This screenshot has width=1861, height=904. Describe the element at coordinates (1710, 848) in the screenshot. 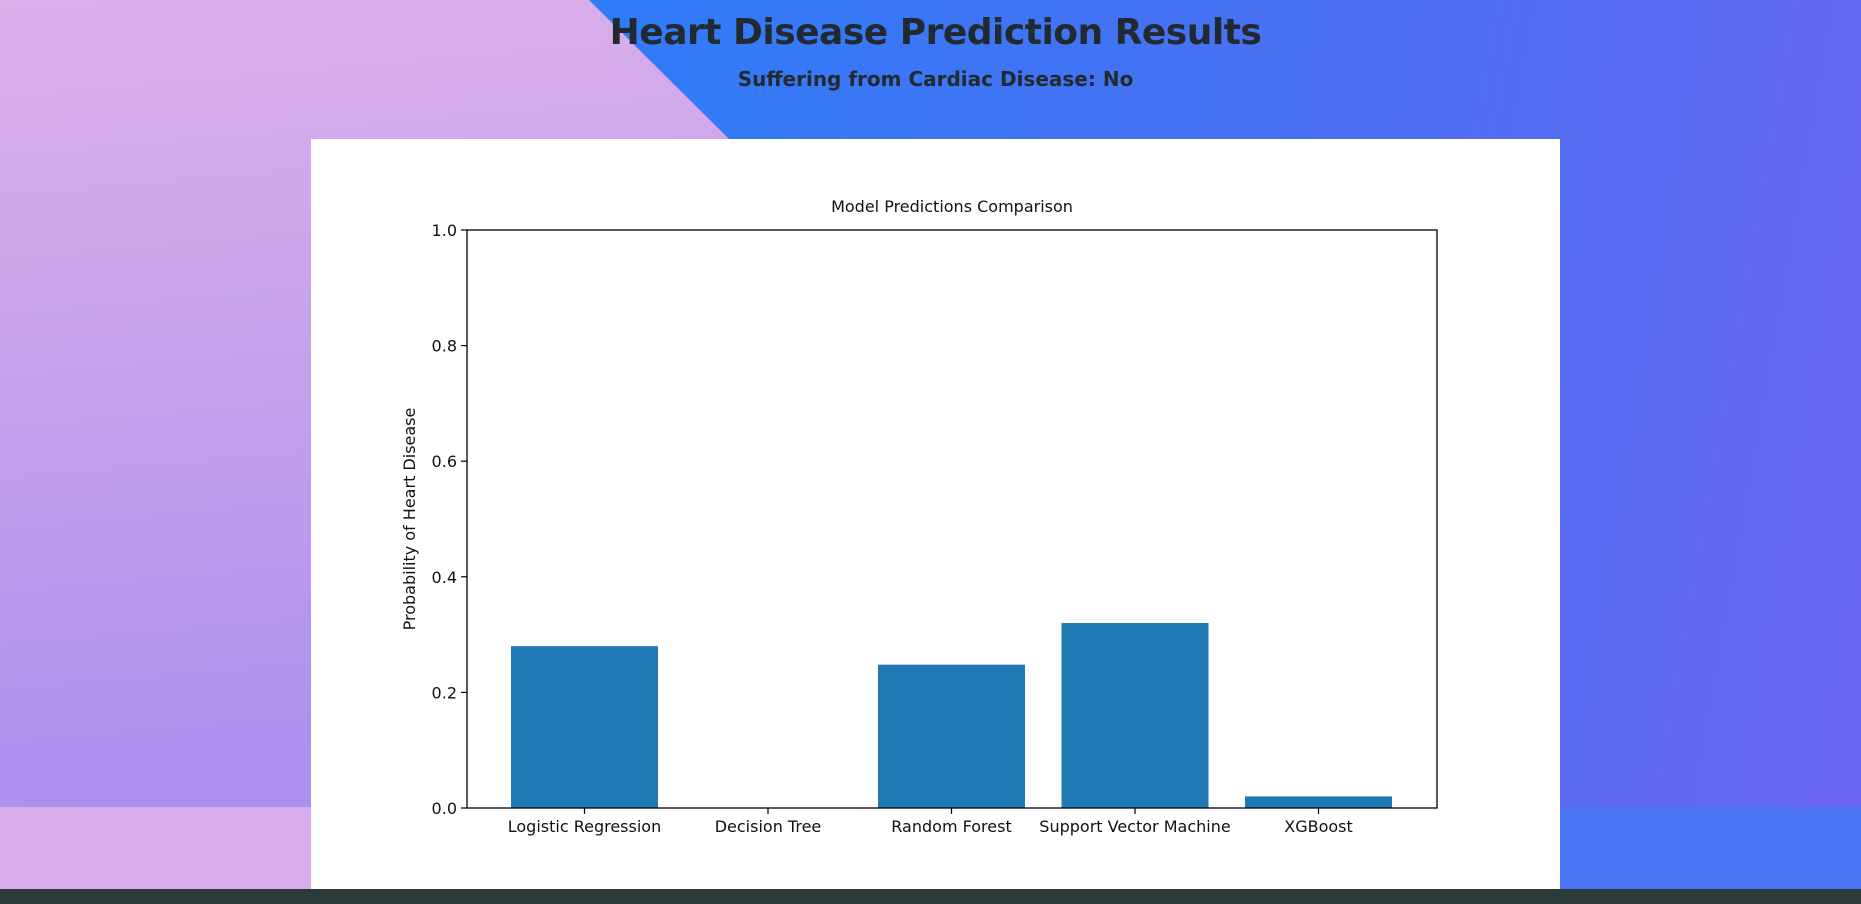

I see `background-band-right` at that location.